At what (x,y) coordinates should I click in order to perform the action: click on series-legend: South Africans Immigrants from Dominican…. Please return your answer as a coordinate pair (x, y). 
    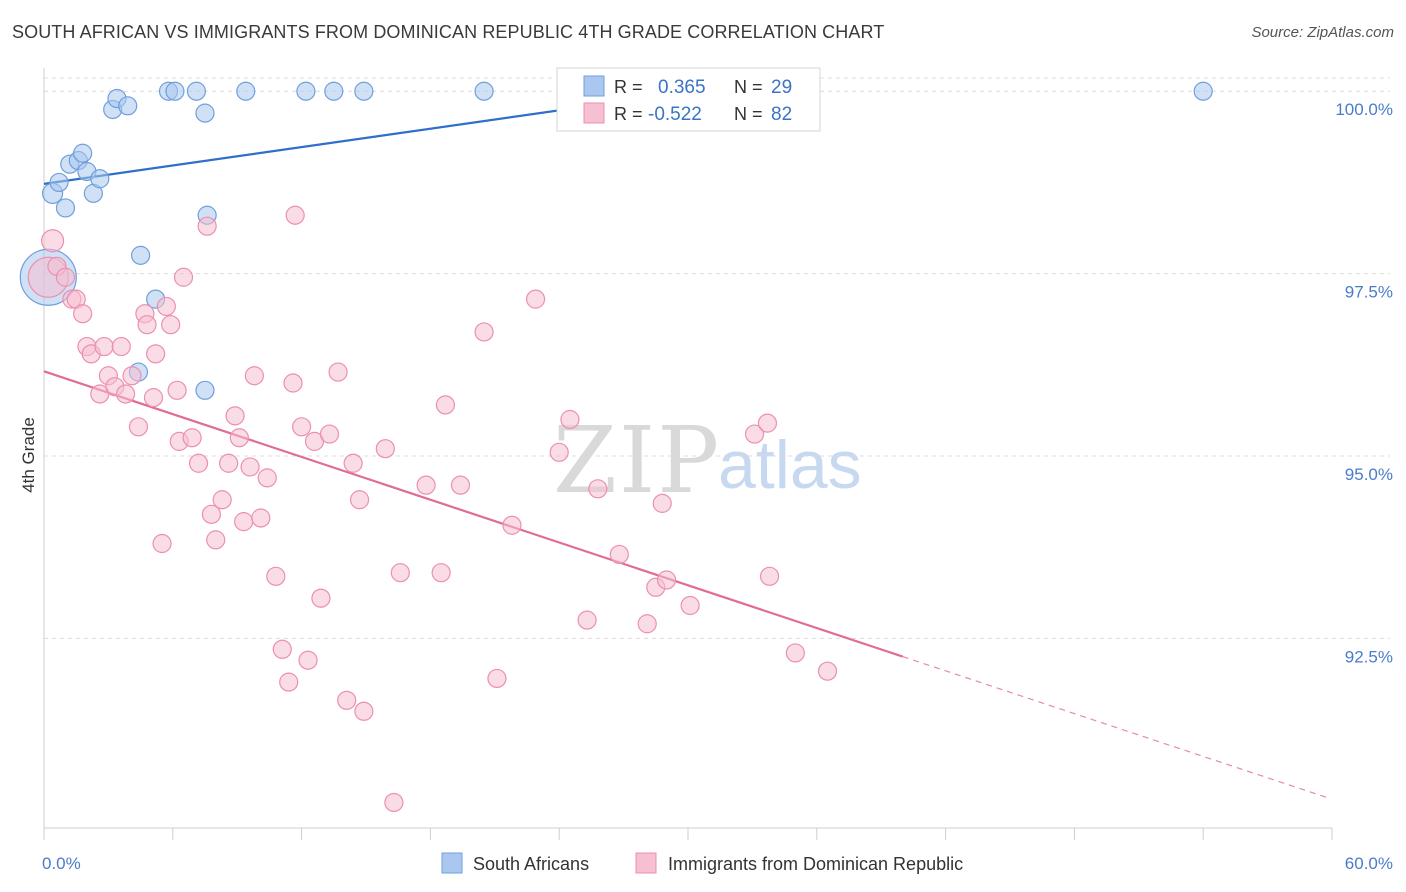
    Looking at the image, I should click on (702, 863).